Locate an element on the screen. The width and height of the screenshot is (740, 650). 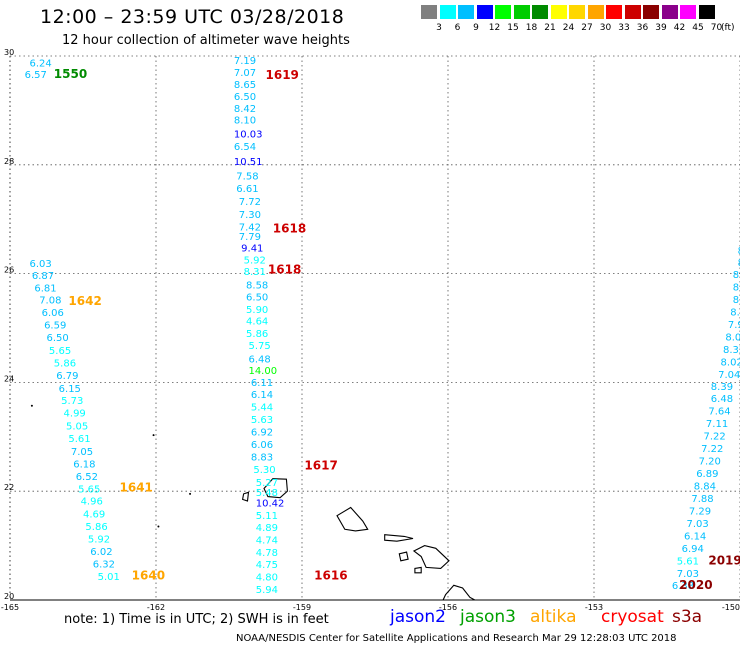
wave-height-value: 8.84 is located at coordinates (705, 487).